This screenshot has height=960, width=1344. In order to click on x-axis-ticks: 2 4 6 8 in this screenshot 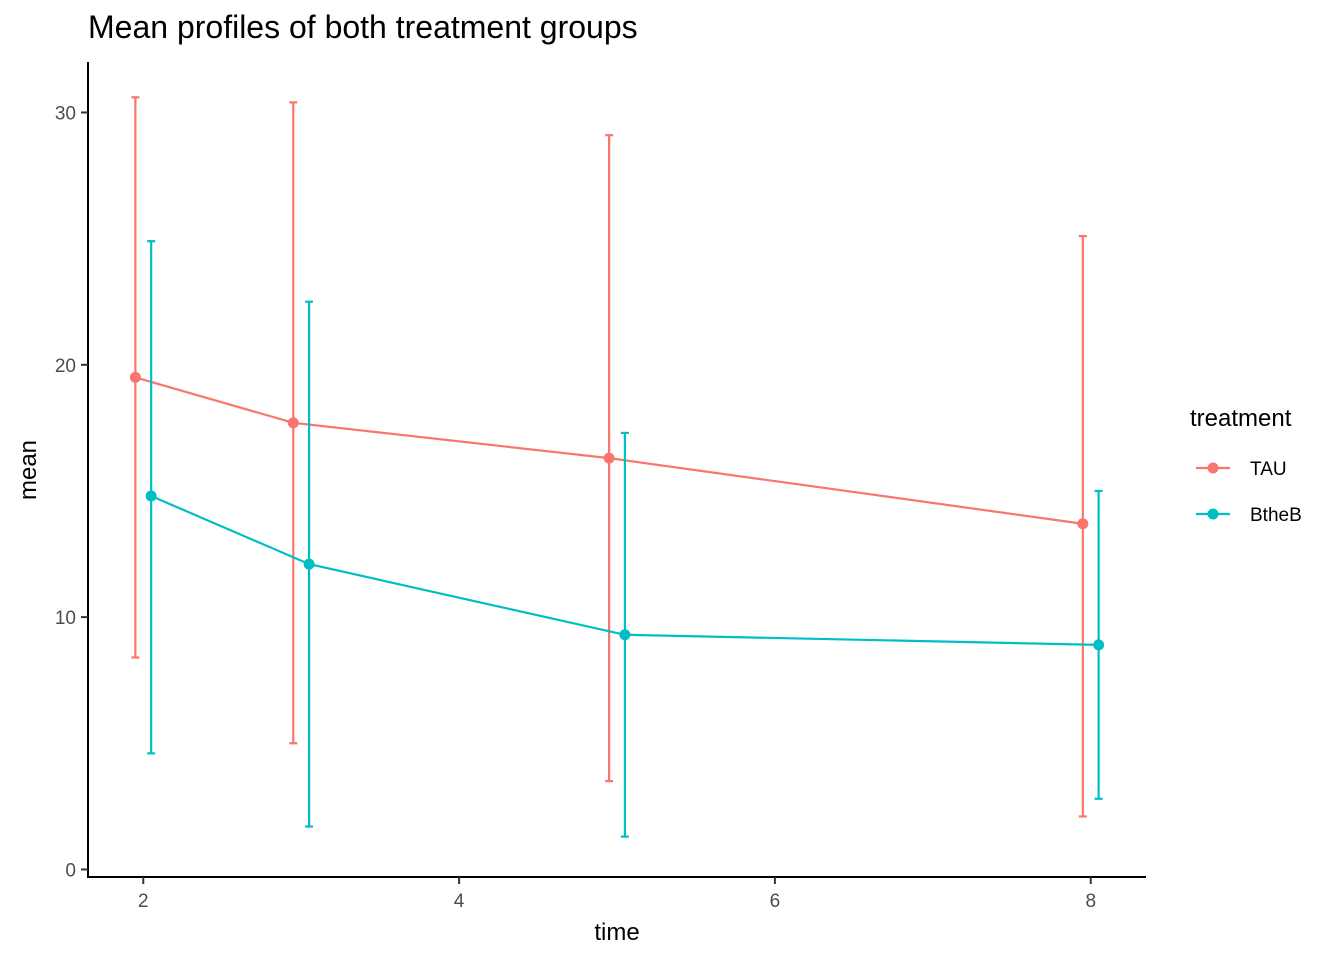, I will do `click(617, 894)`.